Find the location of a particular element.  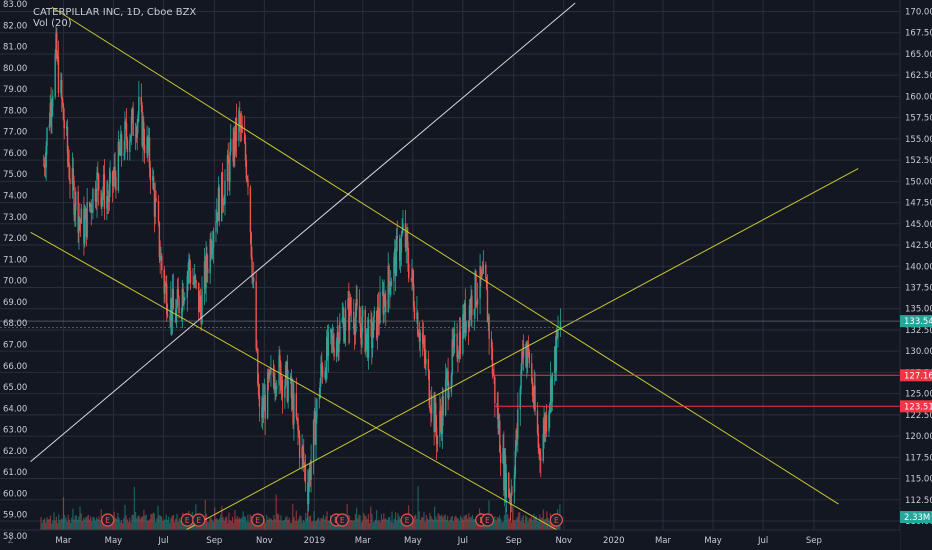

x-tick-label: 2019 is located at coordinates (315, 541).